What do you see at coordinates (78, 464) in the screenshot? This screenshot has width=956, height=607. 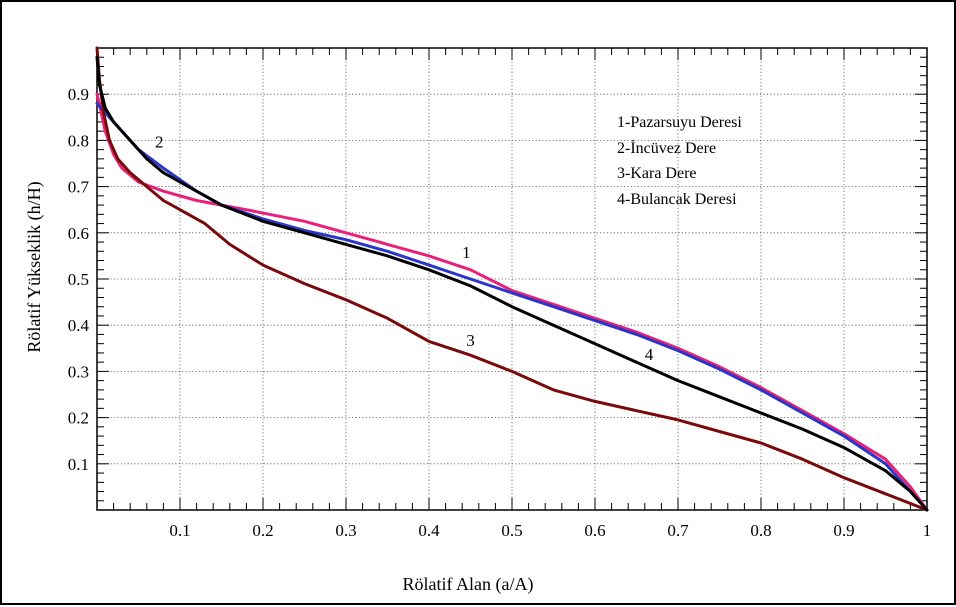 I see `y-tick-label: 0.1` at bounding box center [78, 464].